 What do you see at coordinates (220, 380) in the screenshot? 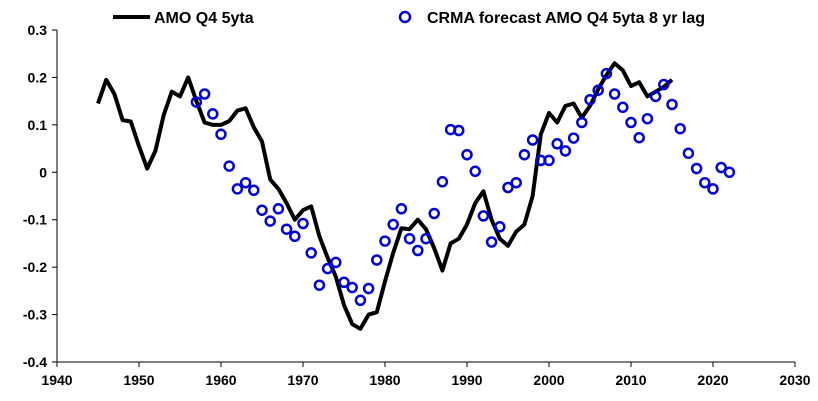
I see `x-tick-label: 1960` at bounding box center [220, 380].